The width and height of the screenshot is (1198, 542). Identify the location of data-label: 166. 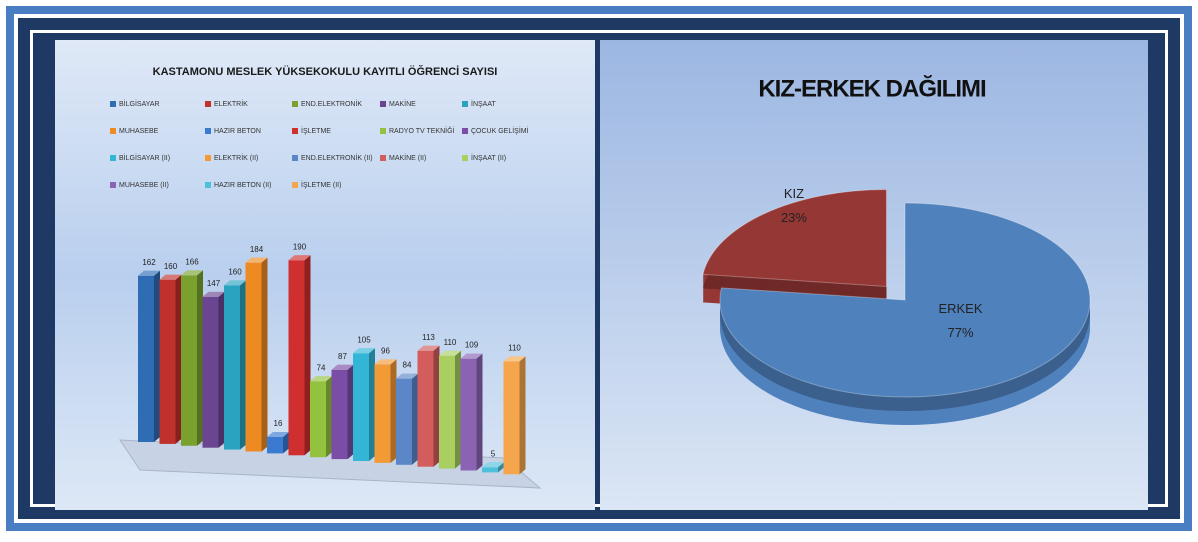
(192, 262).